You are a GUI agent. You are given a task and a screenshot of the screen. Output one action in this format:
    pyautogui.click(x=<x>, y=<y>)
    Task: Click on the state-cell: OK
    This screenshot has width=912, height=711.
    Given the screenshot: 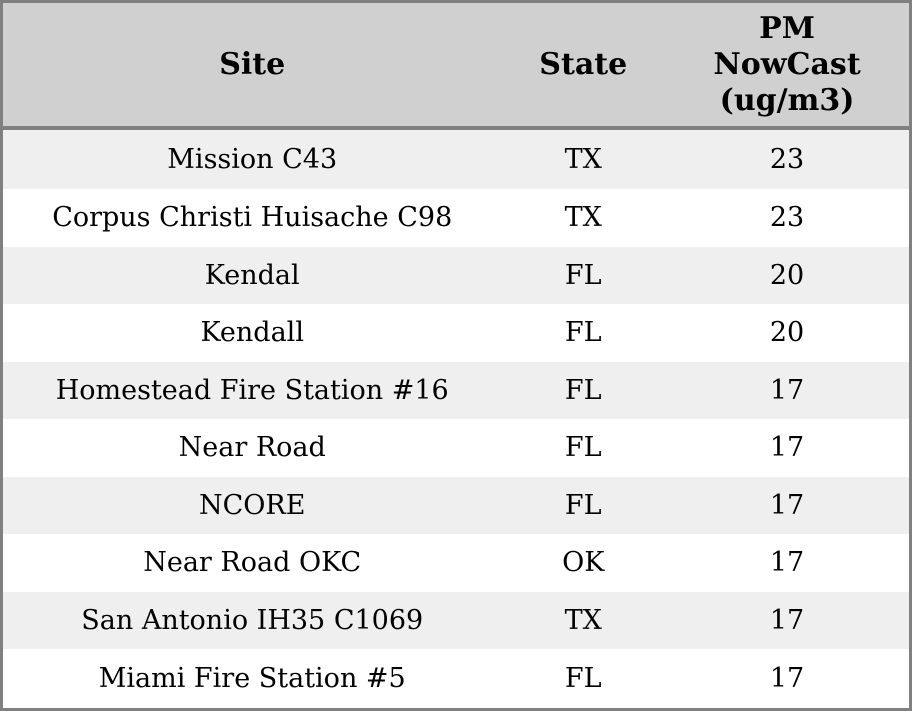 What is the action you would take?
    pyautogui.click(x=583, y=563)
    